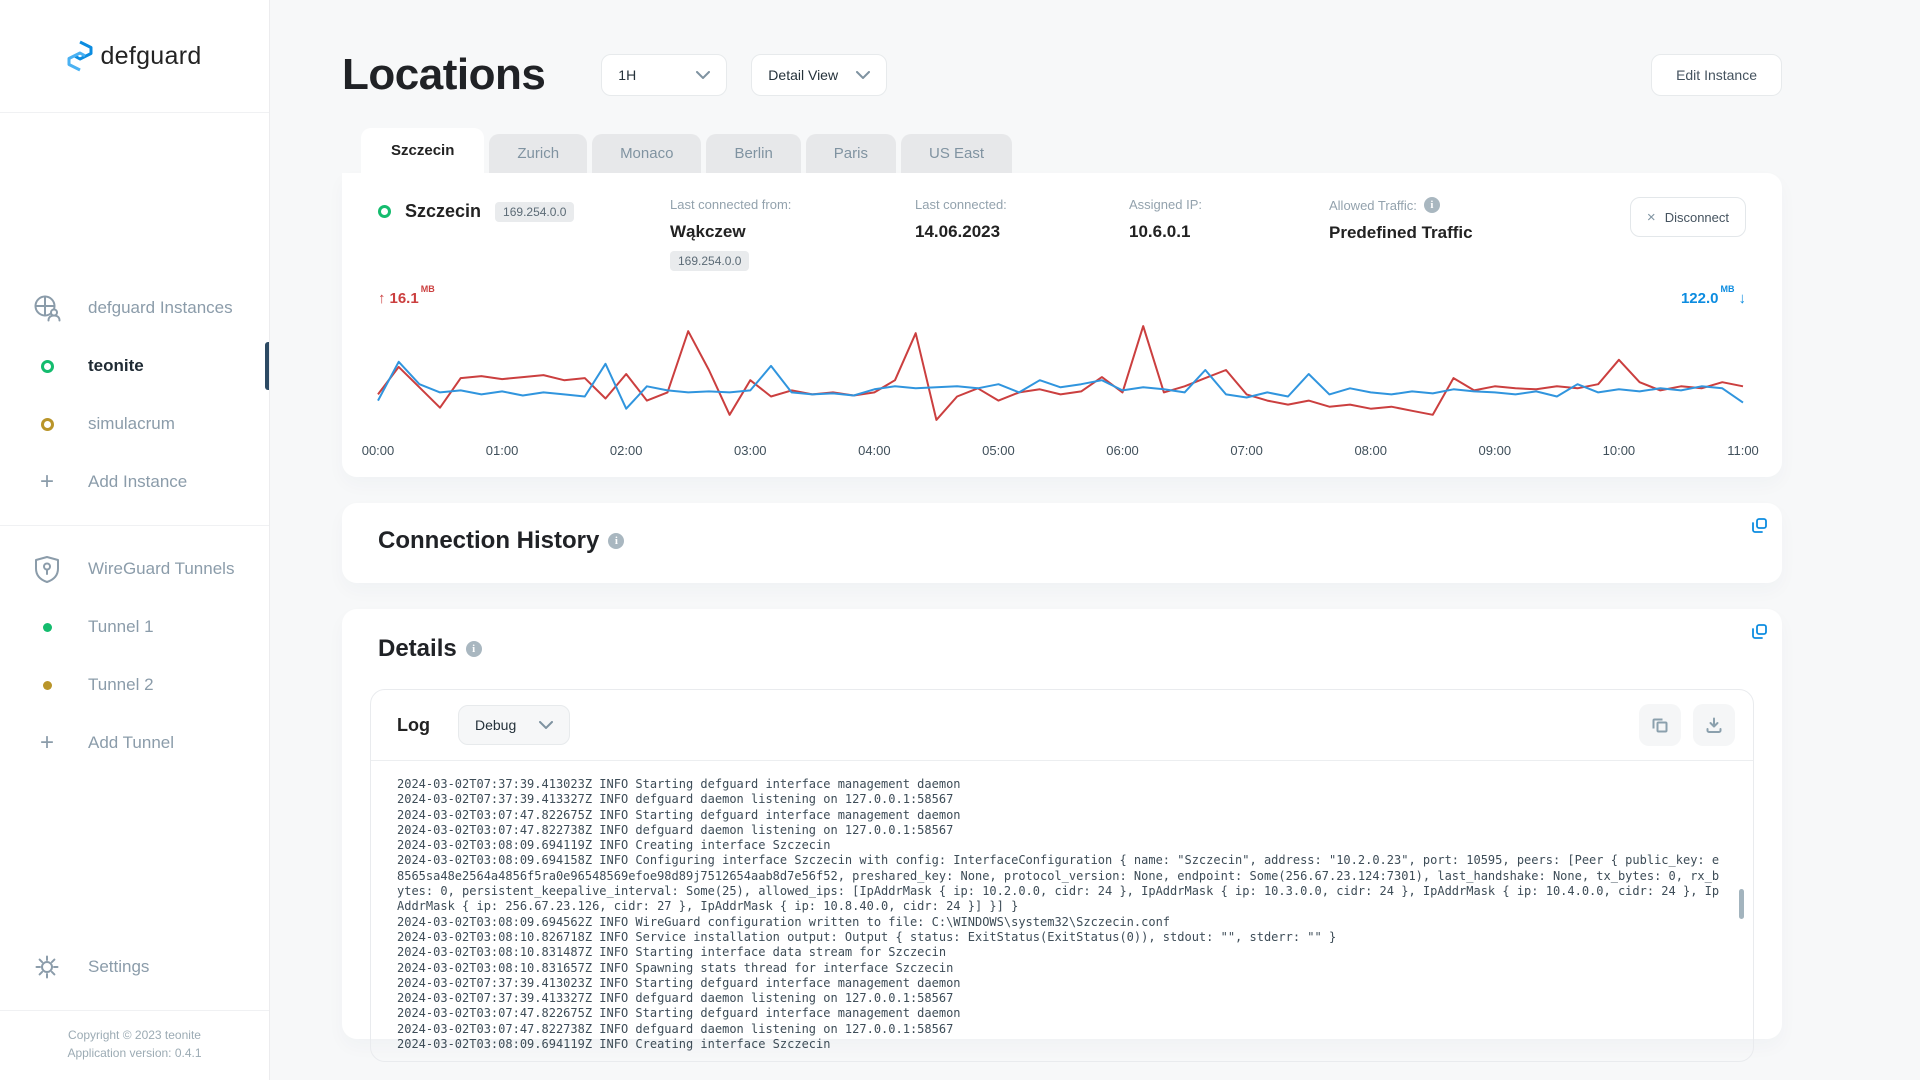 The image size is (1920, 1080). I want to click on logo-text: defguard, so click(151, 55).